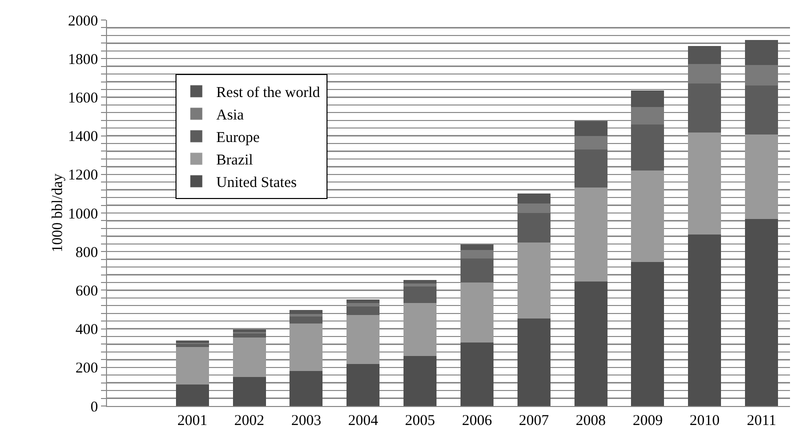 This screenshot has height=433, width=795. What do you see at coordinates (94, 407) in the screenshot?
I see `y-tick-label: 0` at bounding box center [94, 407].